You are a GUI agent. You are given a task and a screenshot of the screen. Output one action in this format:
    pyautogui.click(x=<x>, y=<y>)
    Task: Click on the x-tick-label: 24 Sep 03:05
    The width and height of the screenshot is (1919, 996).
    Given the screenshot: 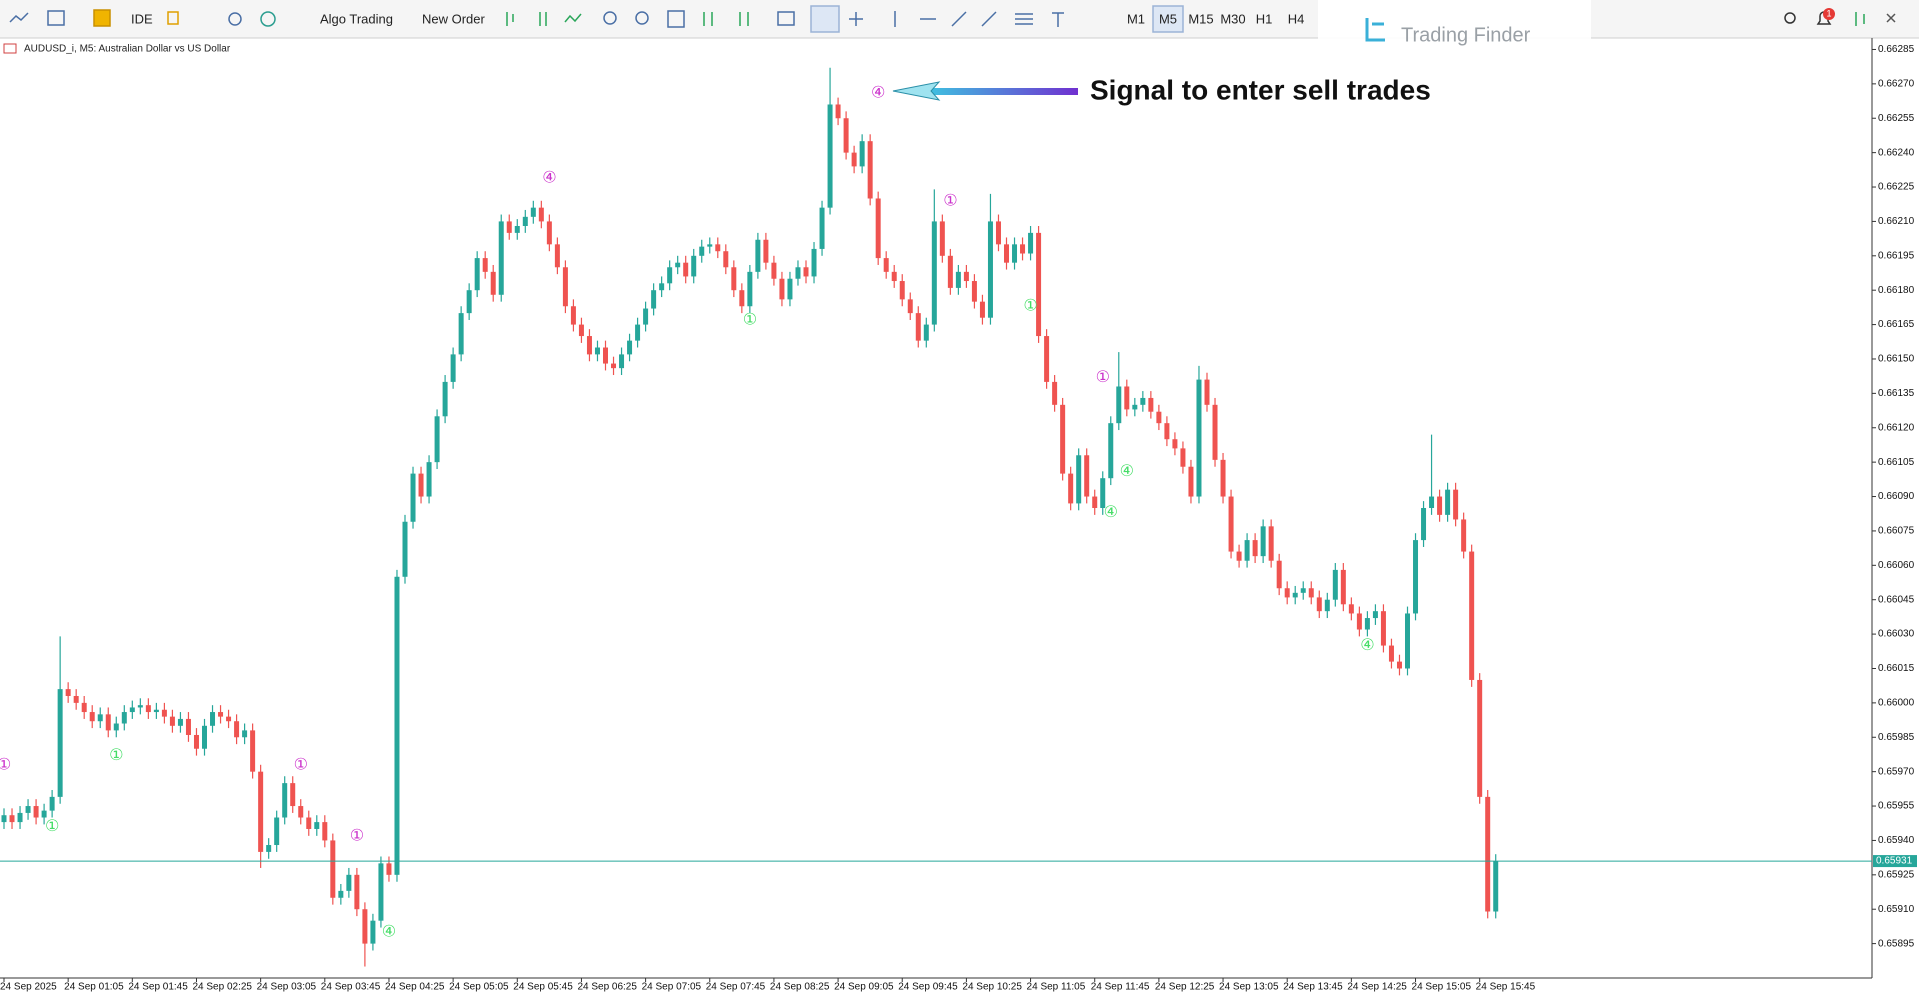 What is the action you would take?
    pyautogui.click(x=287, y=987)
    